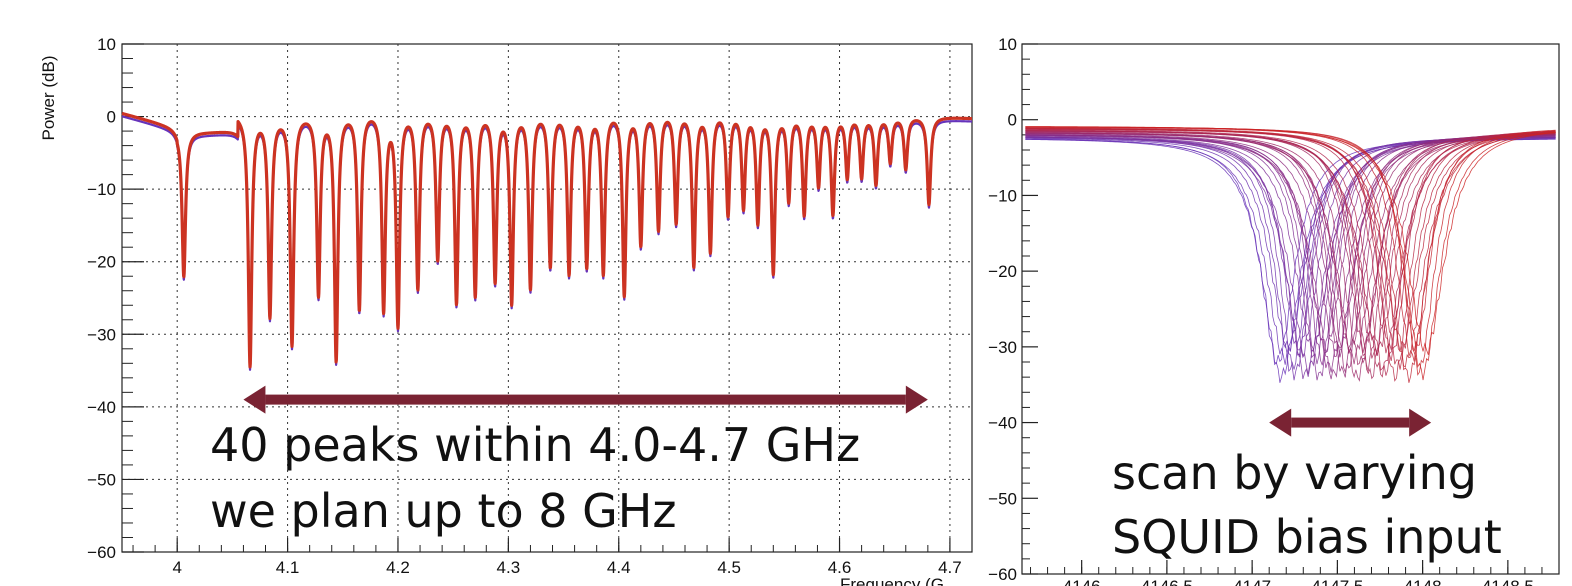  Describe the element at coordinates (1167, 581) in the screenshot. I see `right-x-tick-label: 4146.5` at that location.